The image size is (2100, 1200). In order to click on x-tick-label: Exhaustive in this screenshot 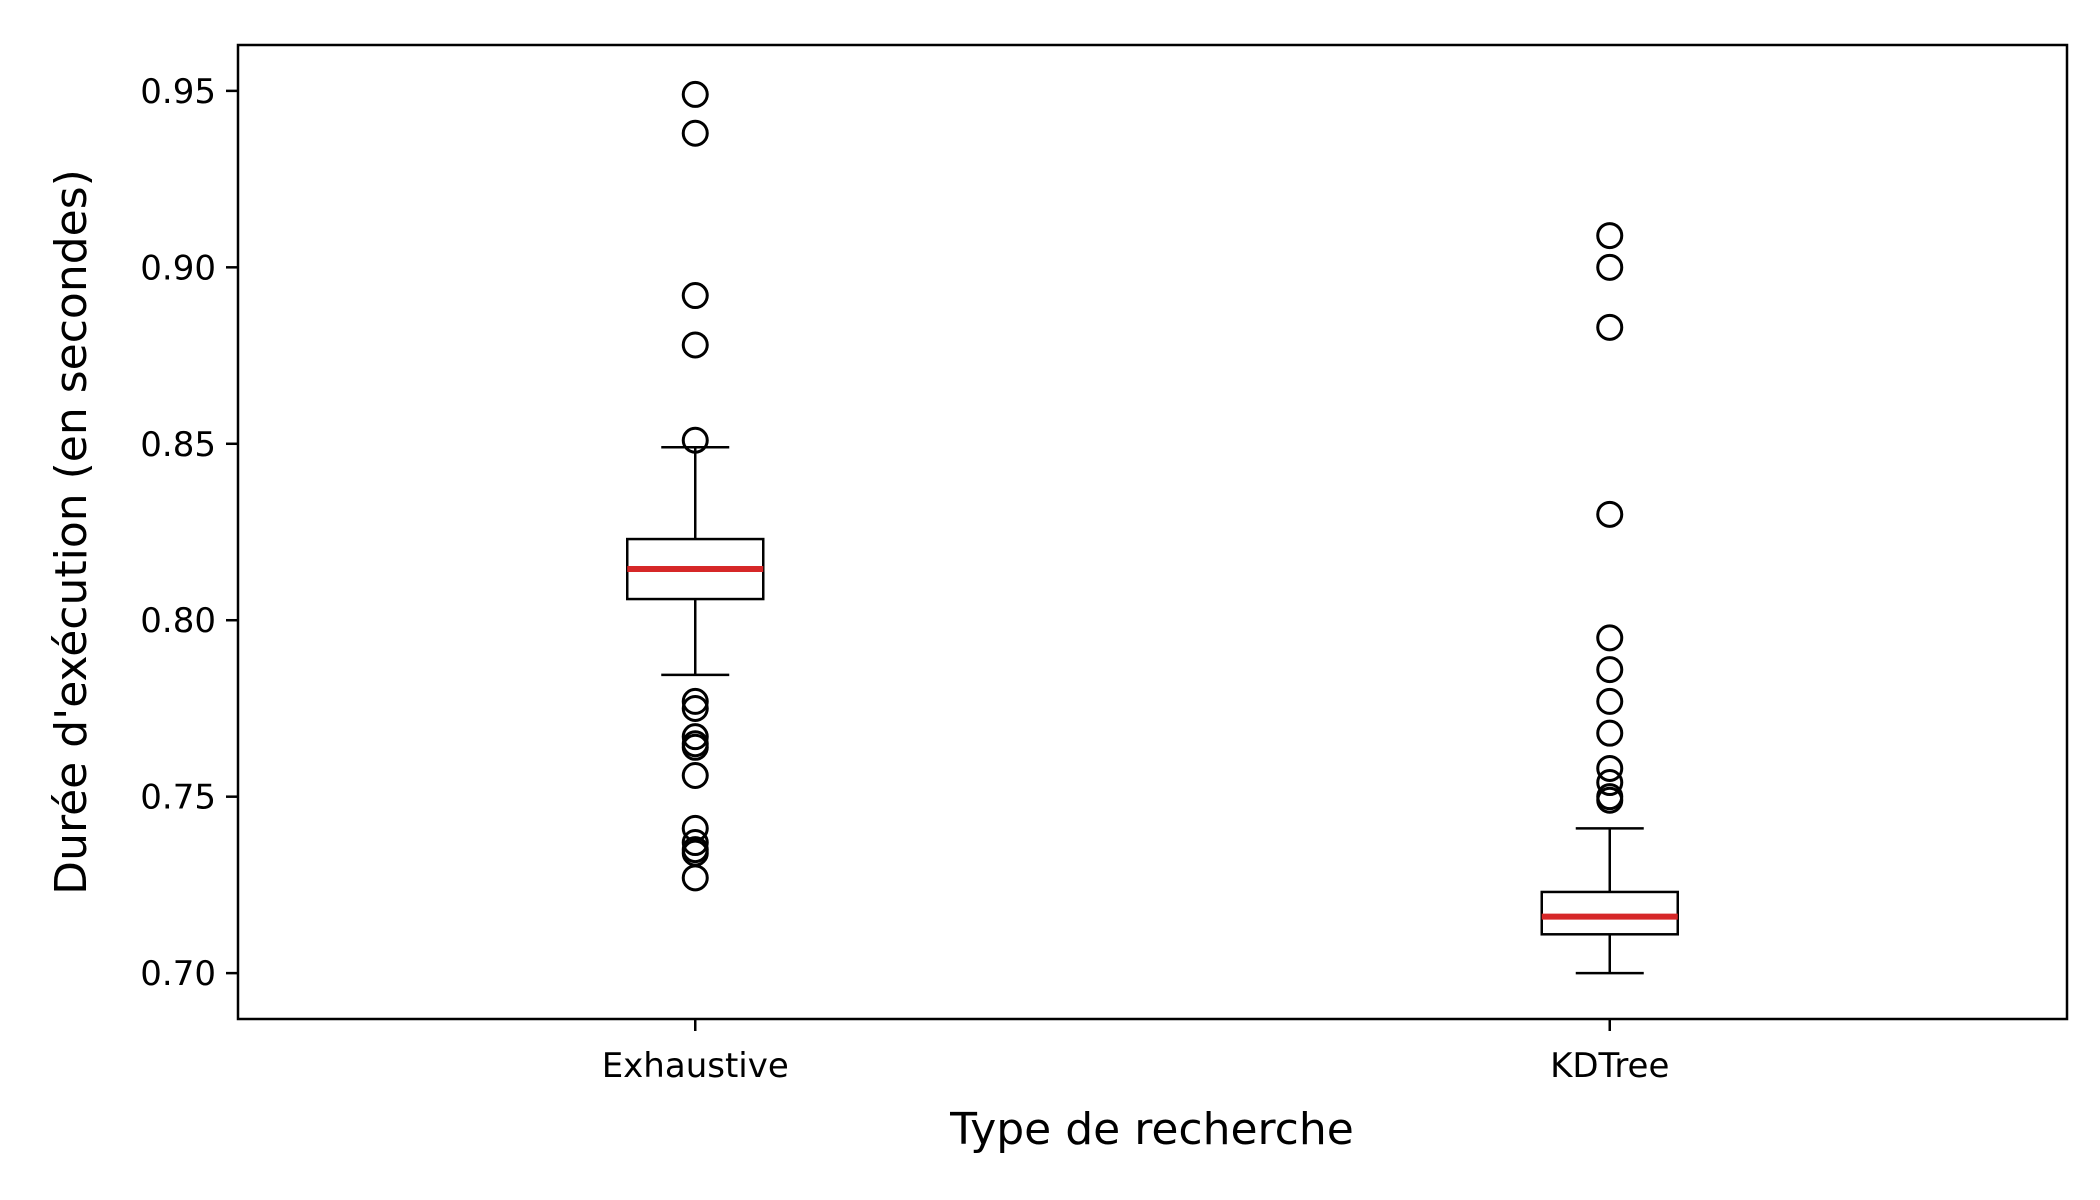, I will do `click(695, 1066)`.